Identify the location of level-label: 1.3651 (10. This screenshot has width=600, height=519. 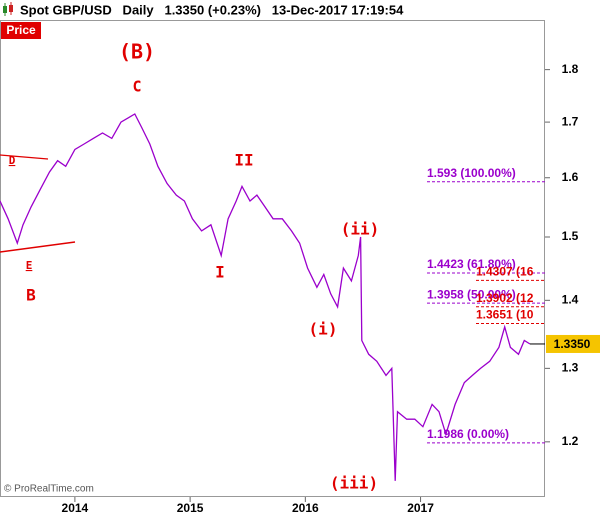
(505, 315).